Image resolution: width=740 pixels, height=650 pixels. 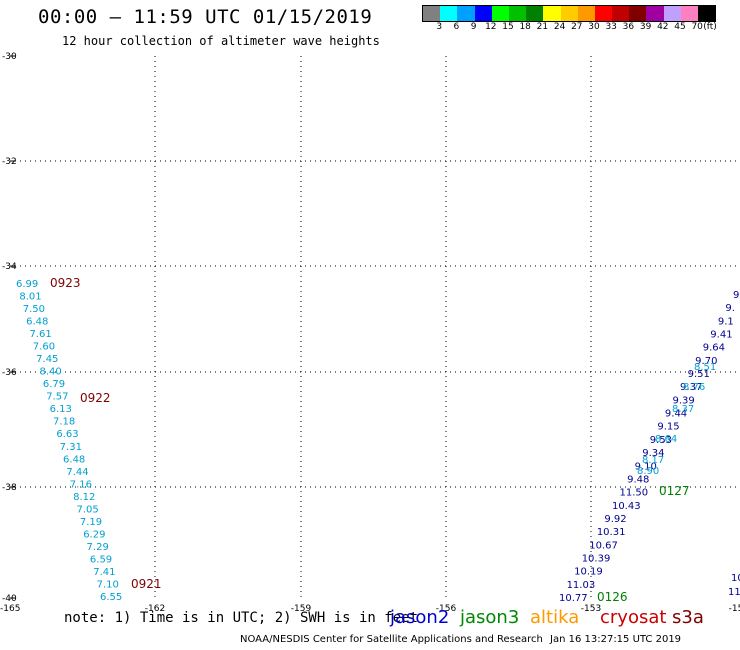 I want to click on wave-height-label: 7.16, so click(x=81, y=484).